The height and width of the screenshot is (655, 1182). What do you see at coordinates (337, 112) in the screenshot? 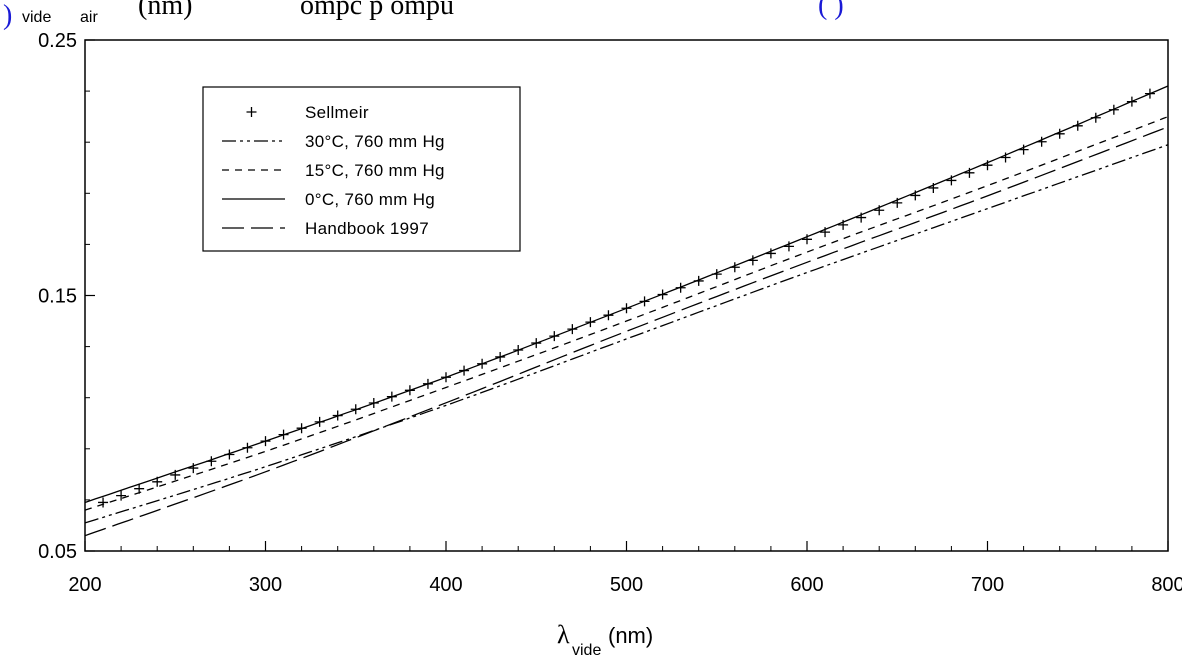
I see `legend-label: Sellmeir` at bounding box center [337, 112].